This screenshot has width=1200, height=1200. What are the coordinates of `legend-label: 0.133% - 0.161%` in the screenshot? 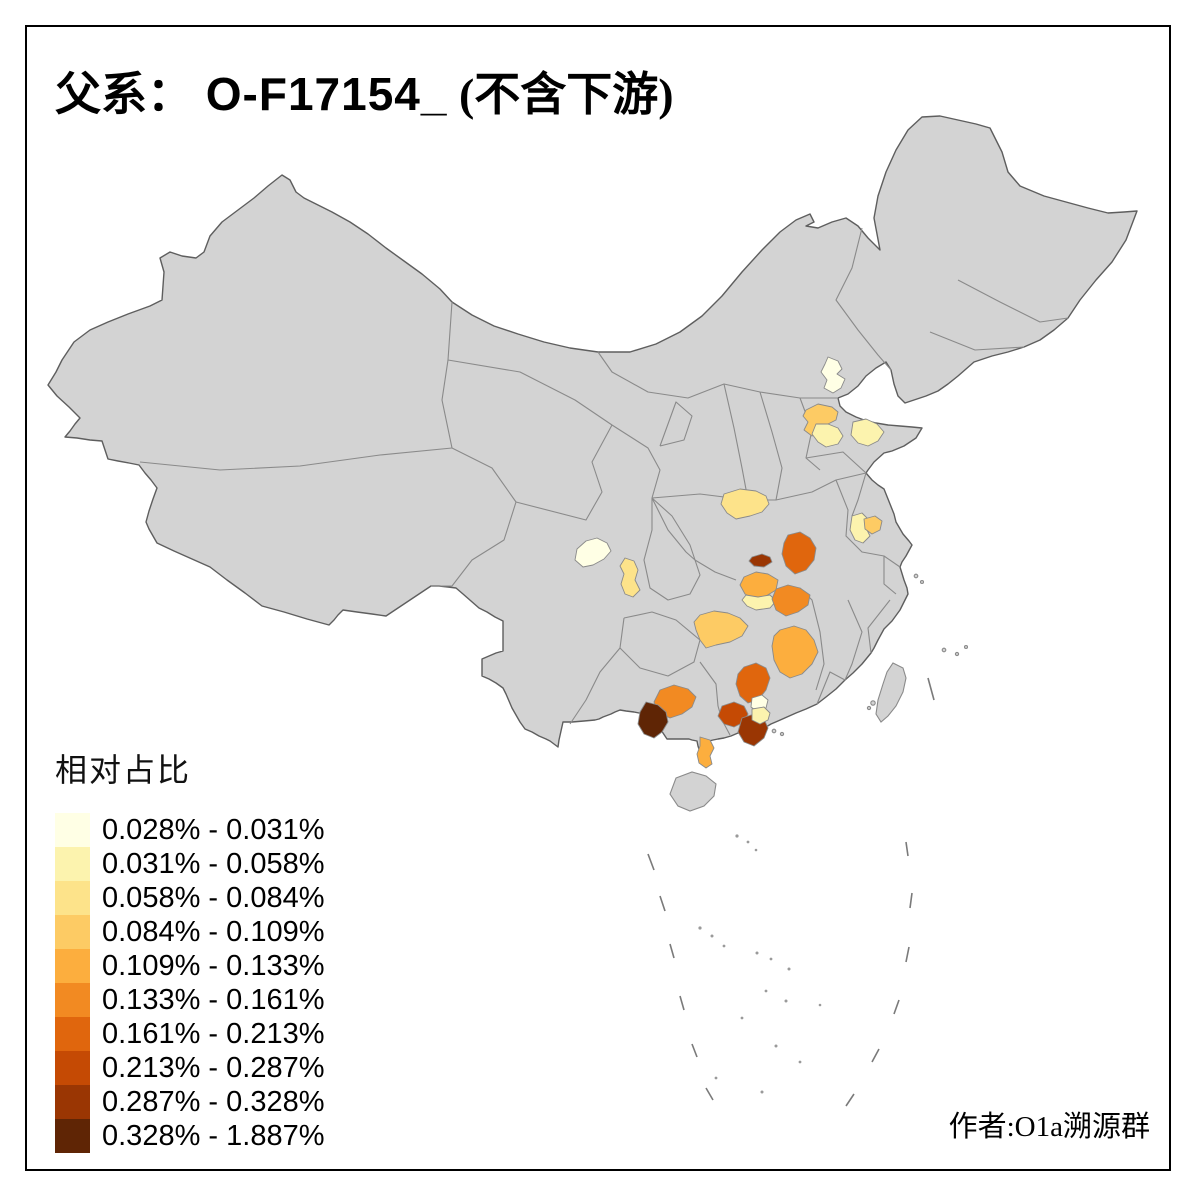 It's located at (213, 1000).